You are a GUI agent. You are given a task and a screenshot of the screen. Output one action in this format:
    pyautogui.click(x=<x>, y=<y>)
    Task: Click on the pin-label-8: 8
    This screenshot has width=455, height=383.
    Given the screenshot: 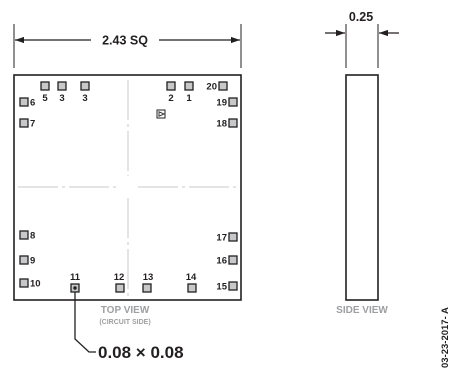 What is the action you would take?
    pyautogui.click(x=32, y=236)
    